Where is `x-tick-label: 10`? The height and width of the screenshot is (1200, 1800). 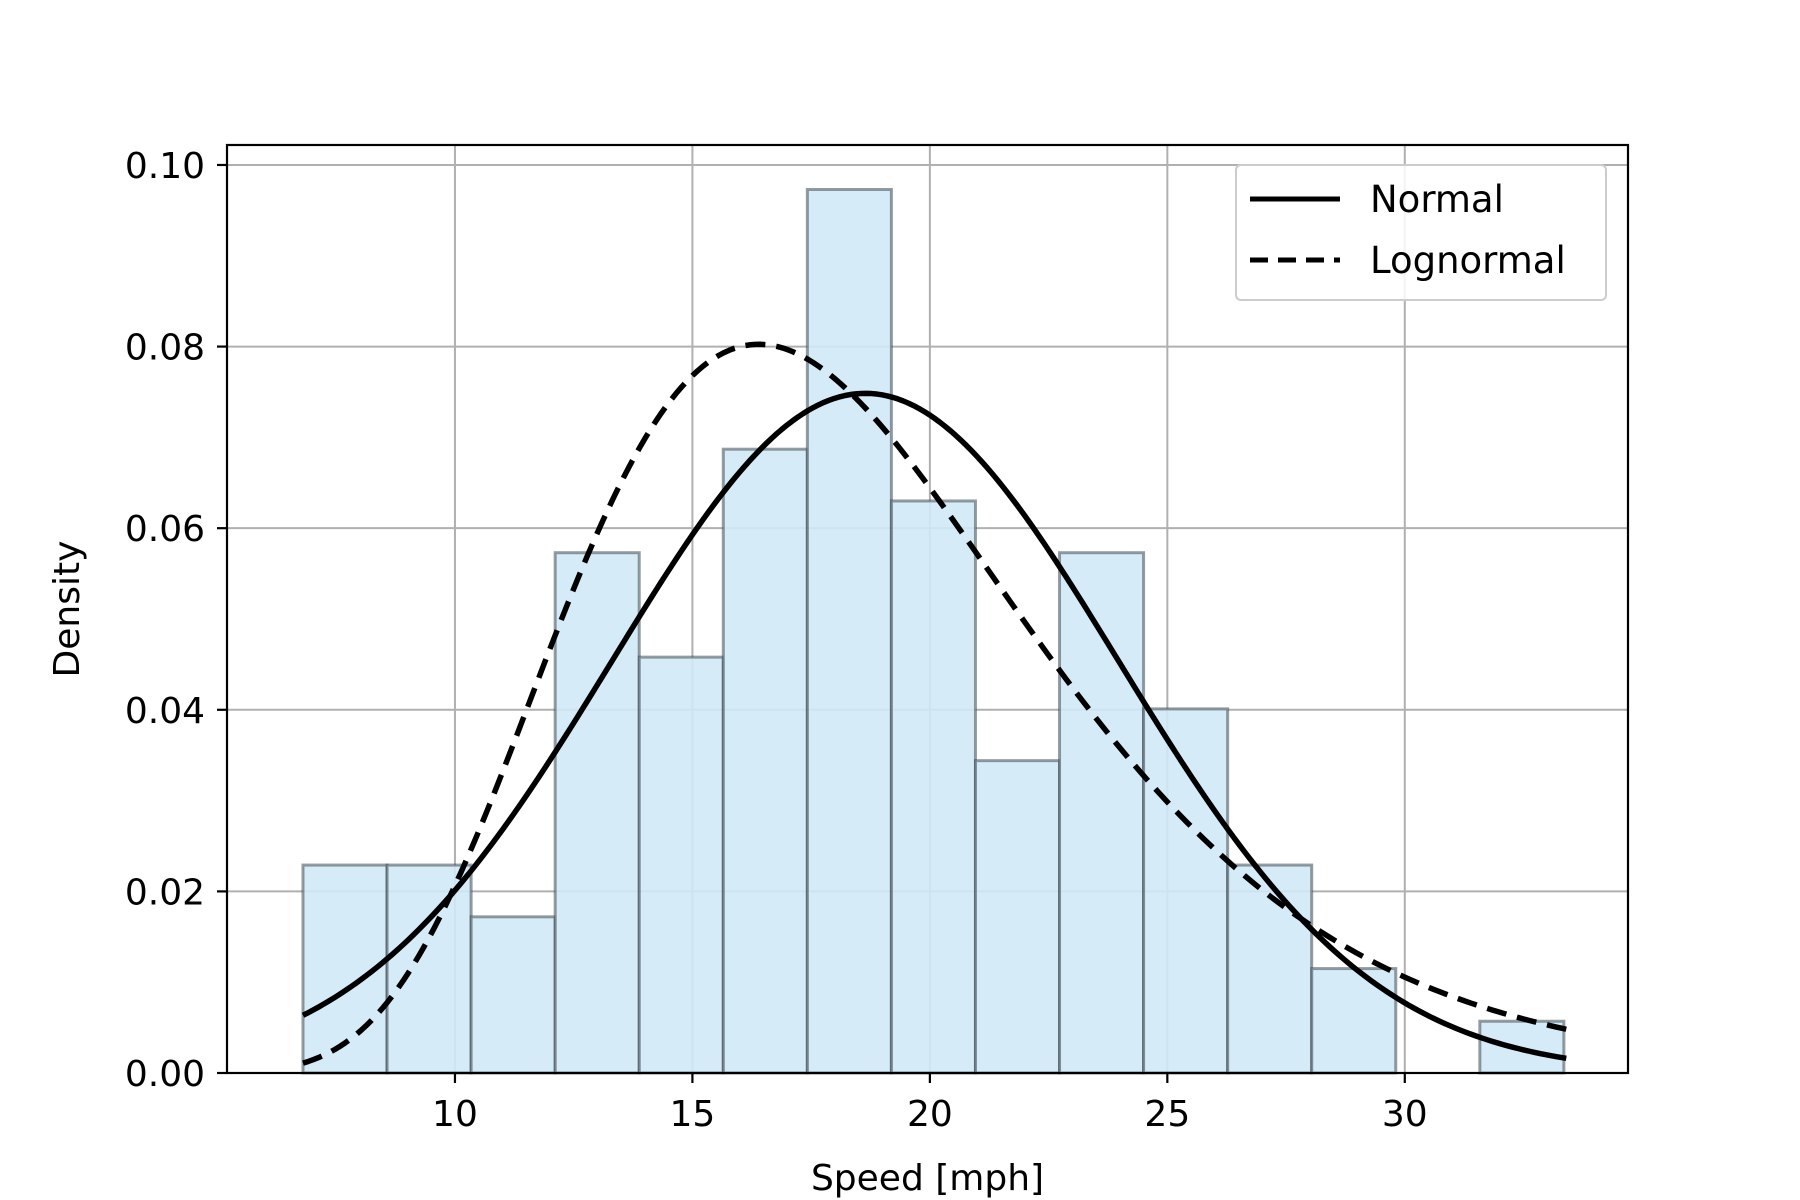
x-tick-label: 10 is located at coordinates (455, 1114).